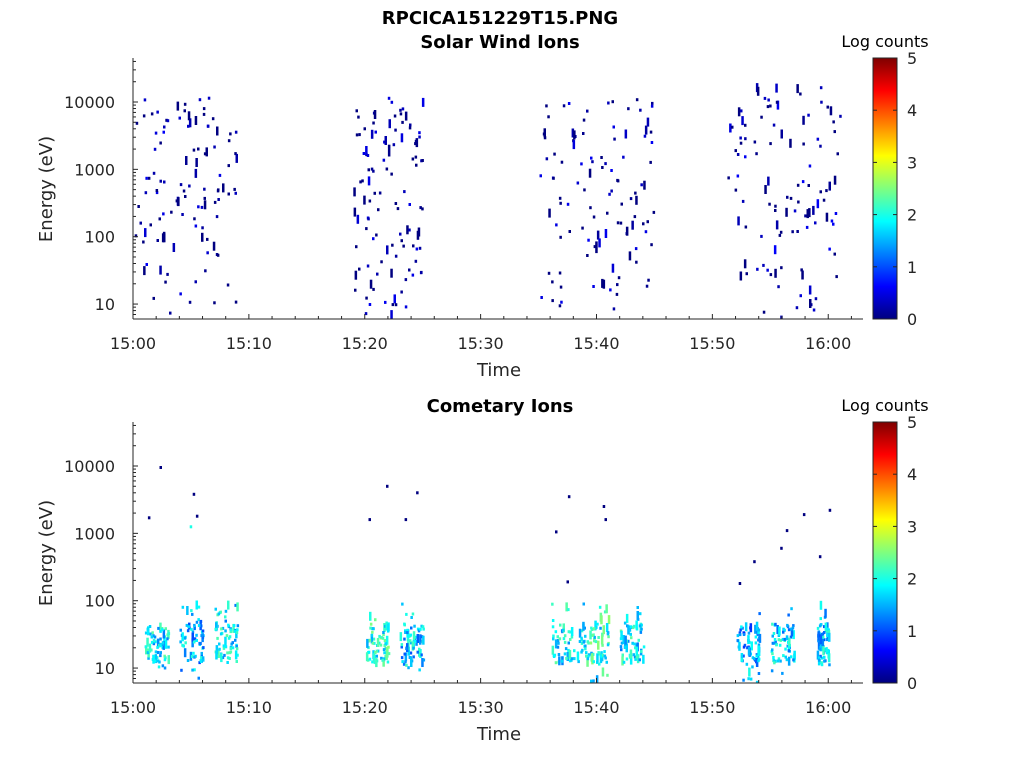 Image resolution: width=1024 pixels, height=768 pixels. I want to click on y-tick-label: 100, so click(99, 601).